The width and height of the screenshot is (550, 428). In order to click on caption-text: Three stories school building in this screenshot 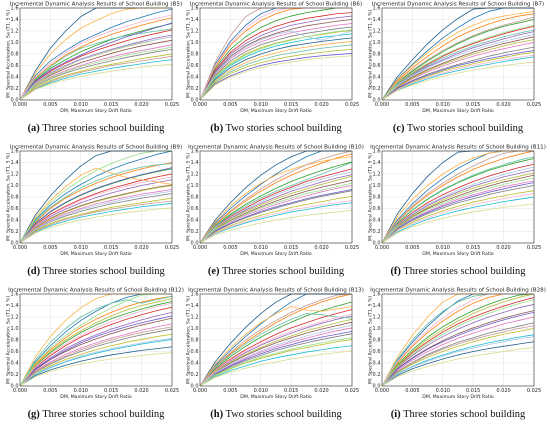, I will do `click(102, 414)`.